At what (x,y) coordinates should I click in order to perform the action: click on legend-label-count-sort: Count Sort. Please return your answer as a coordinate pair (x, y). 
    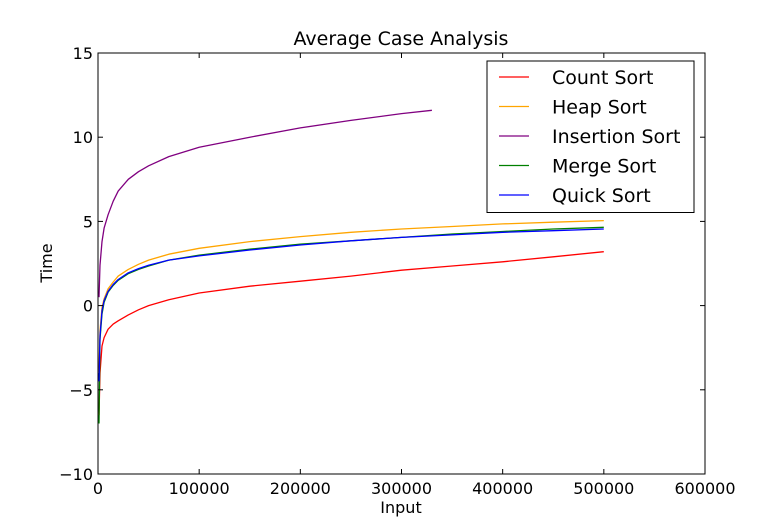
    Looking at the image, I should click on (602, 78).